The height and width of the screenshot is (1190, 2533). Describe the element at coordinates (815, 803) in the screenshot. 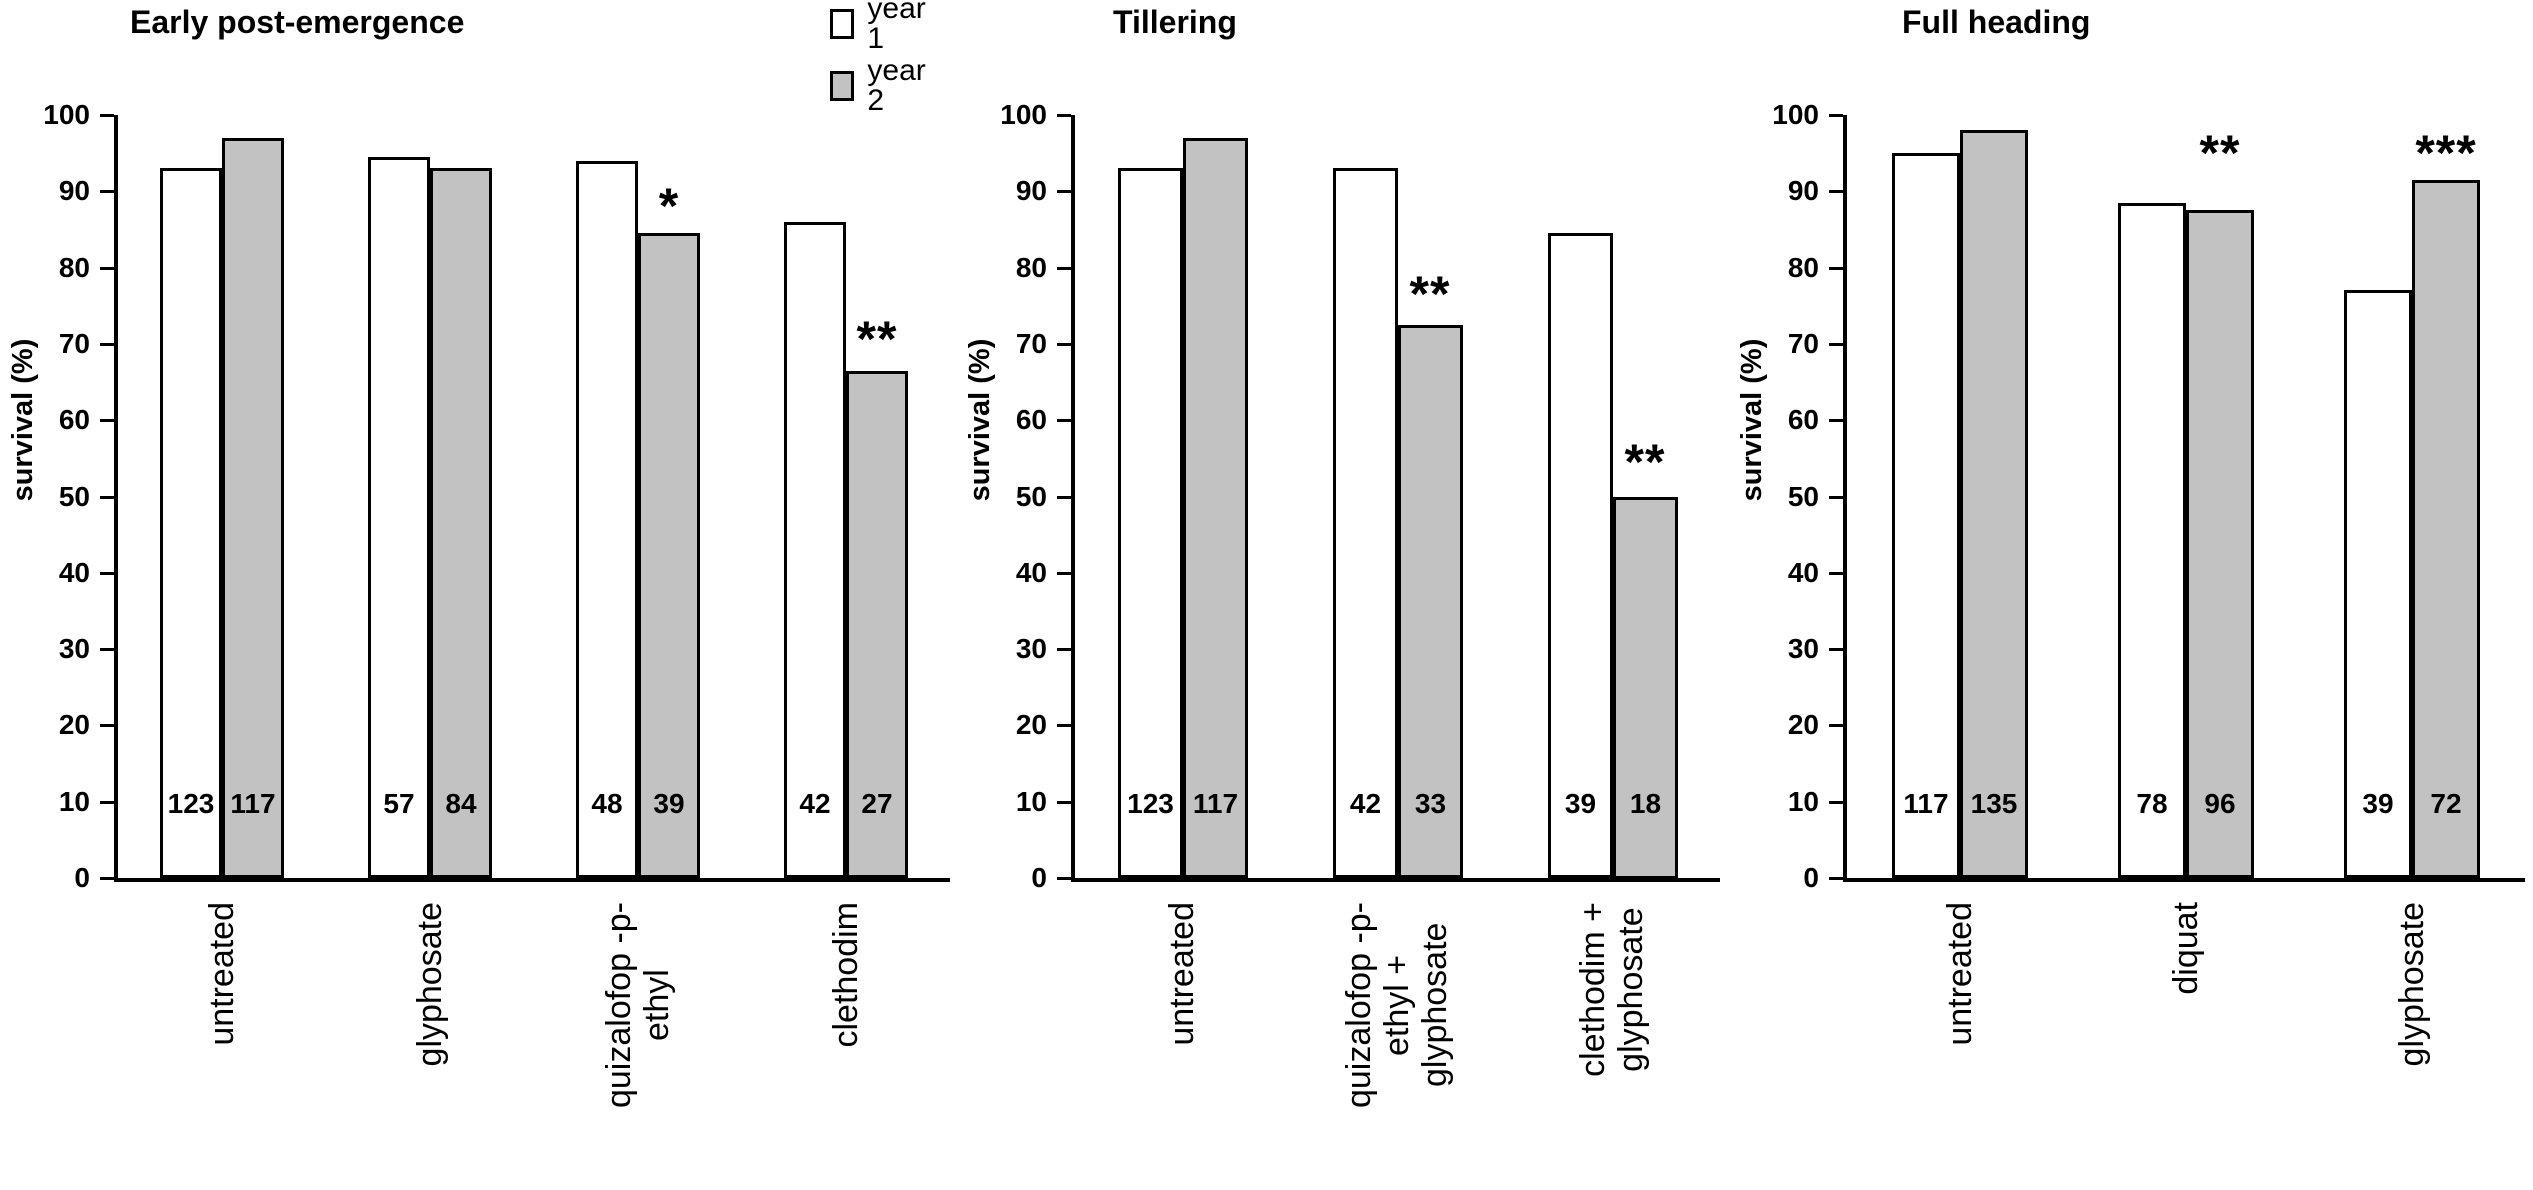

I see `sample-size-label: 42` at that location.